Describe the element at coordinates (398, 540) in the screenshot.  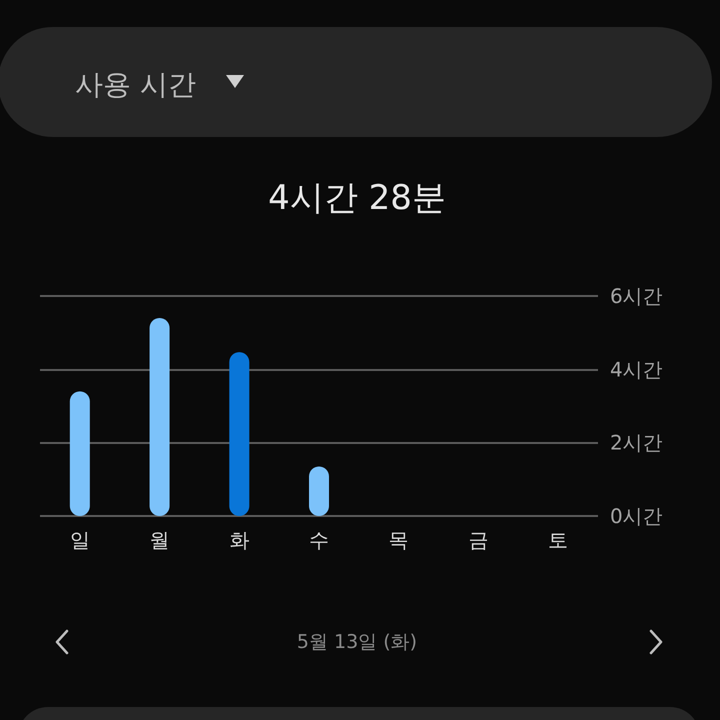
I see `x-tick-label: 목` at that location.